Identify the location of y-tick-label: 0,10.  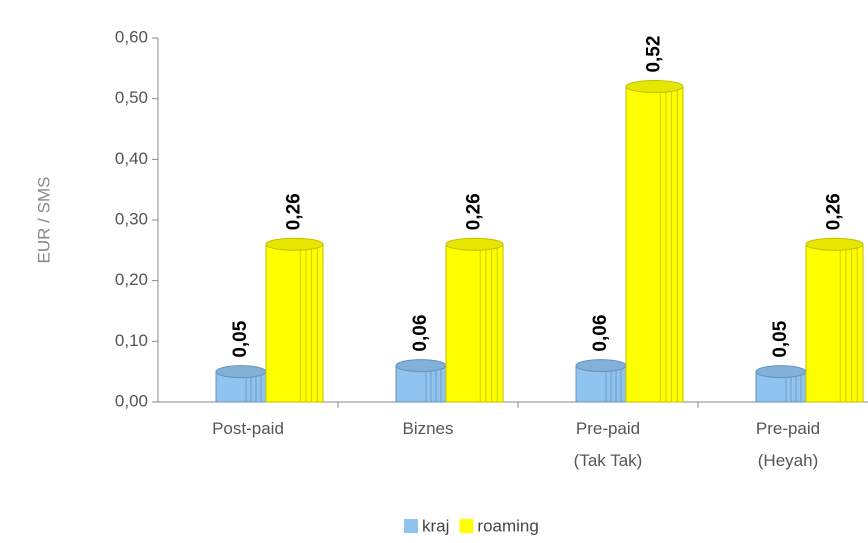
(131, 340).